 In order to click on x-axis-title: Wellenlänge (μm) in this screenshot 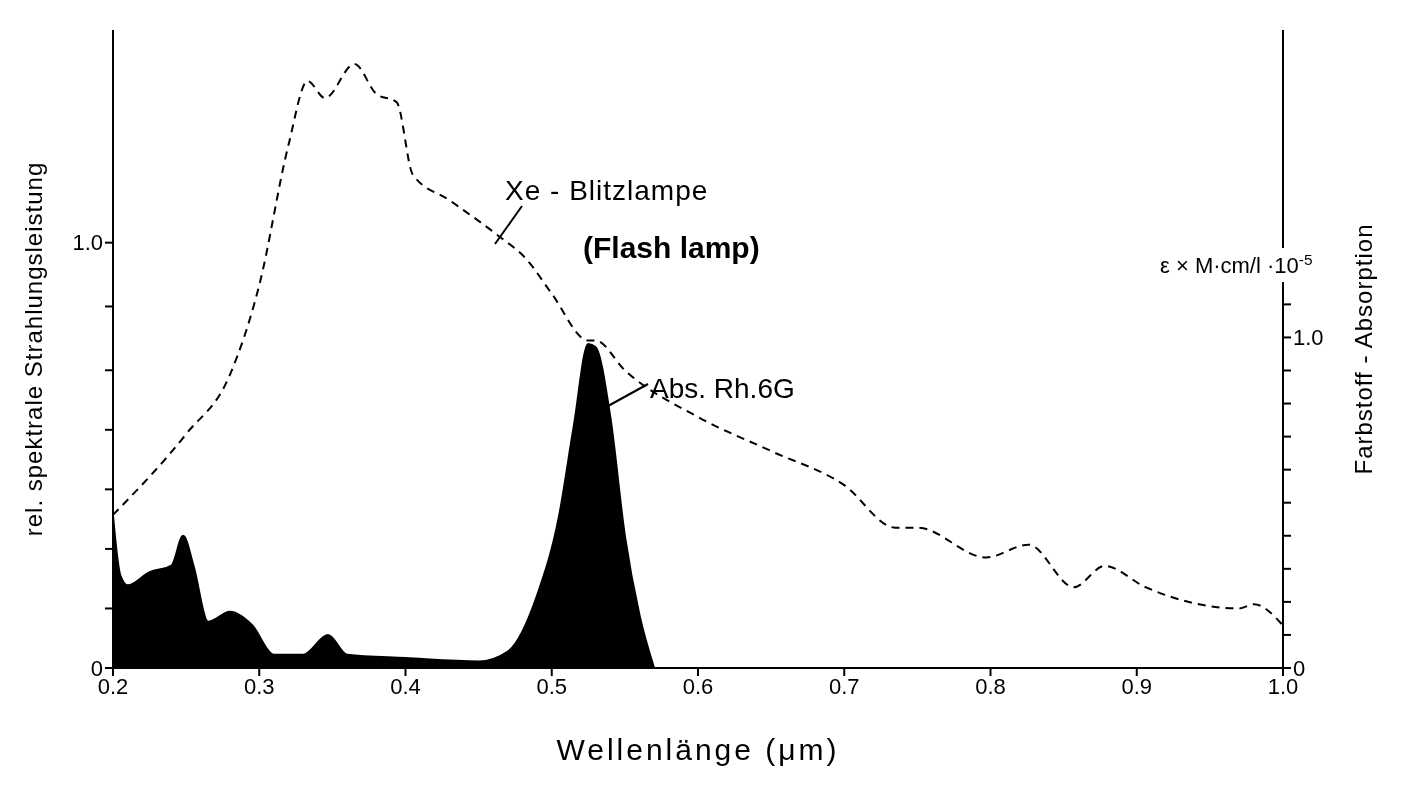, I will do `click(698, 749)`.